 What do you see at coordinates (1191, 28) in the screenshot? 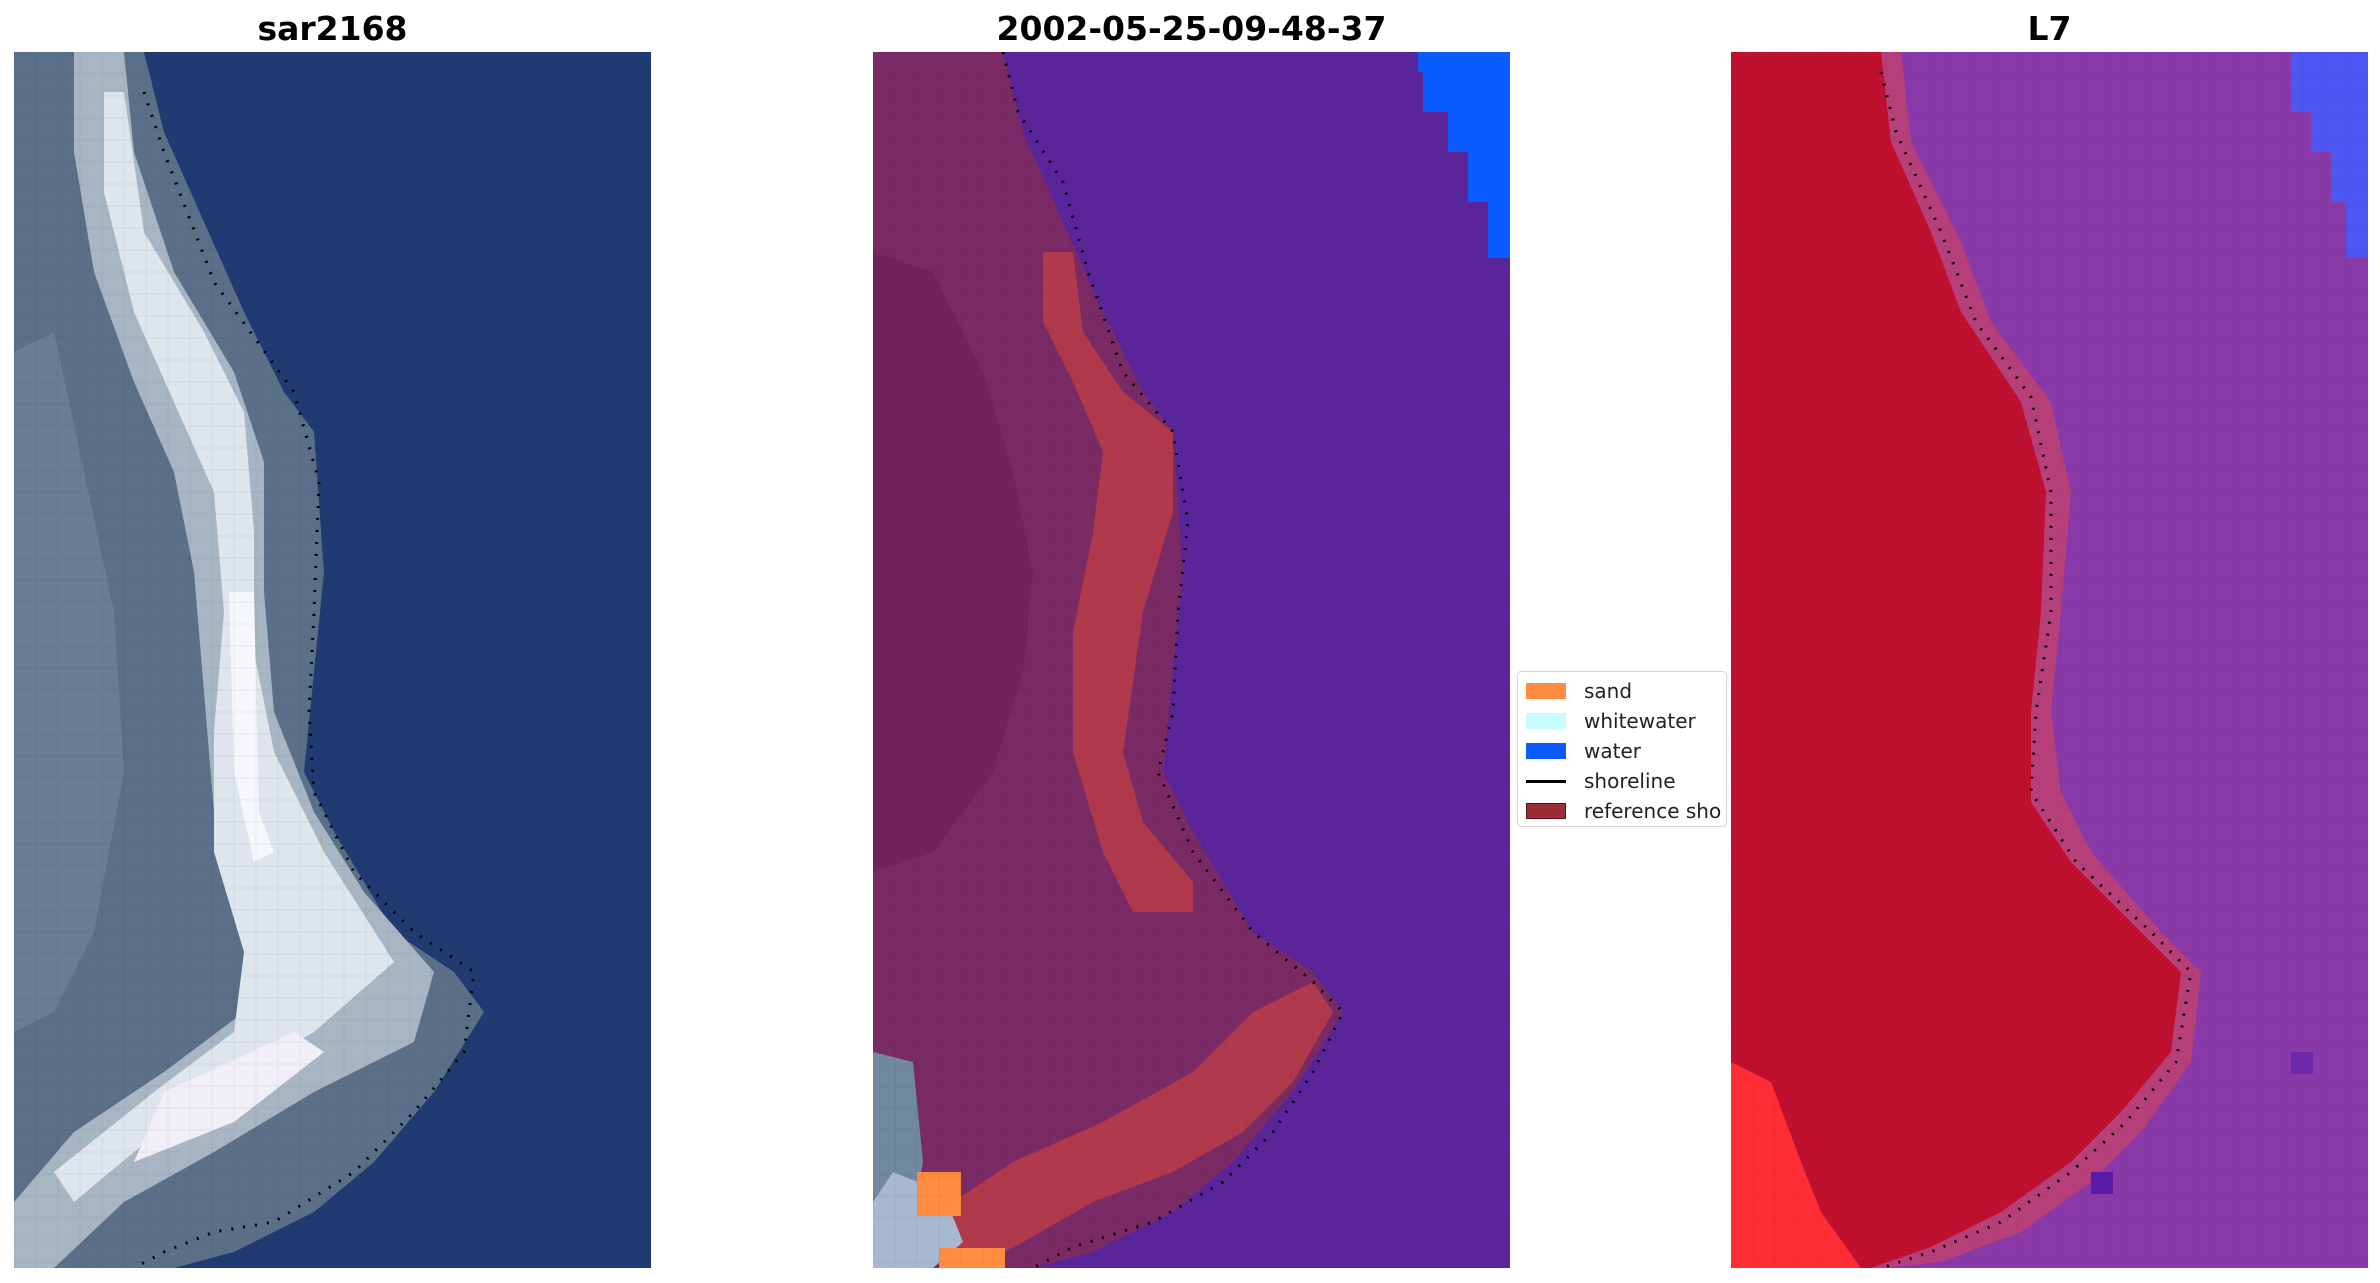
I see `panel-title-classified: 2002-05-25-09-48-37` at bounding box center [1191, 28].